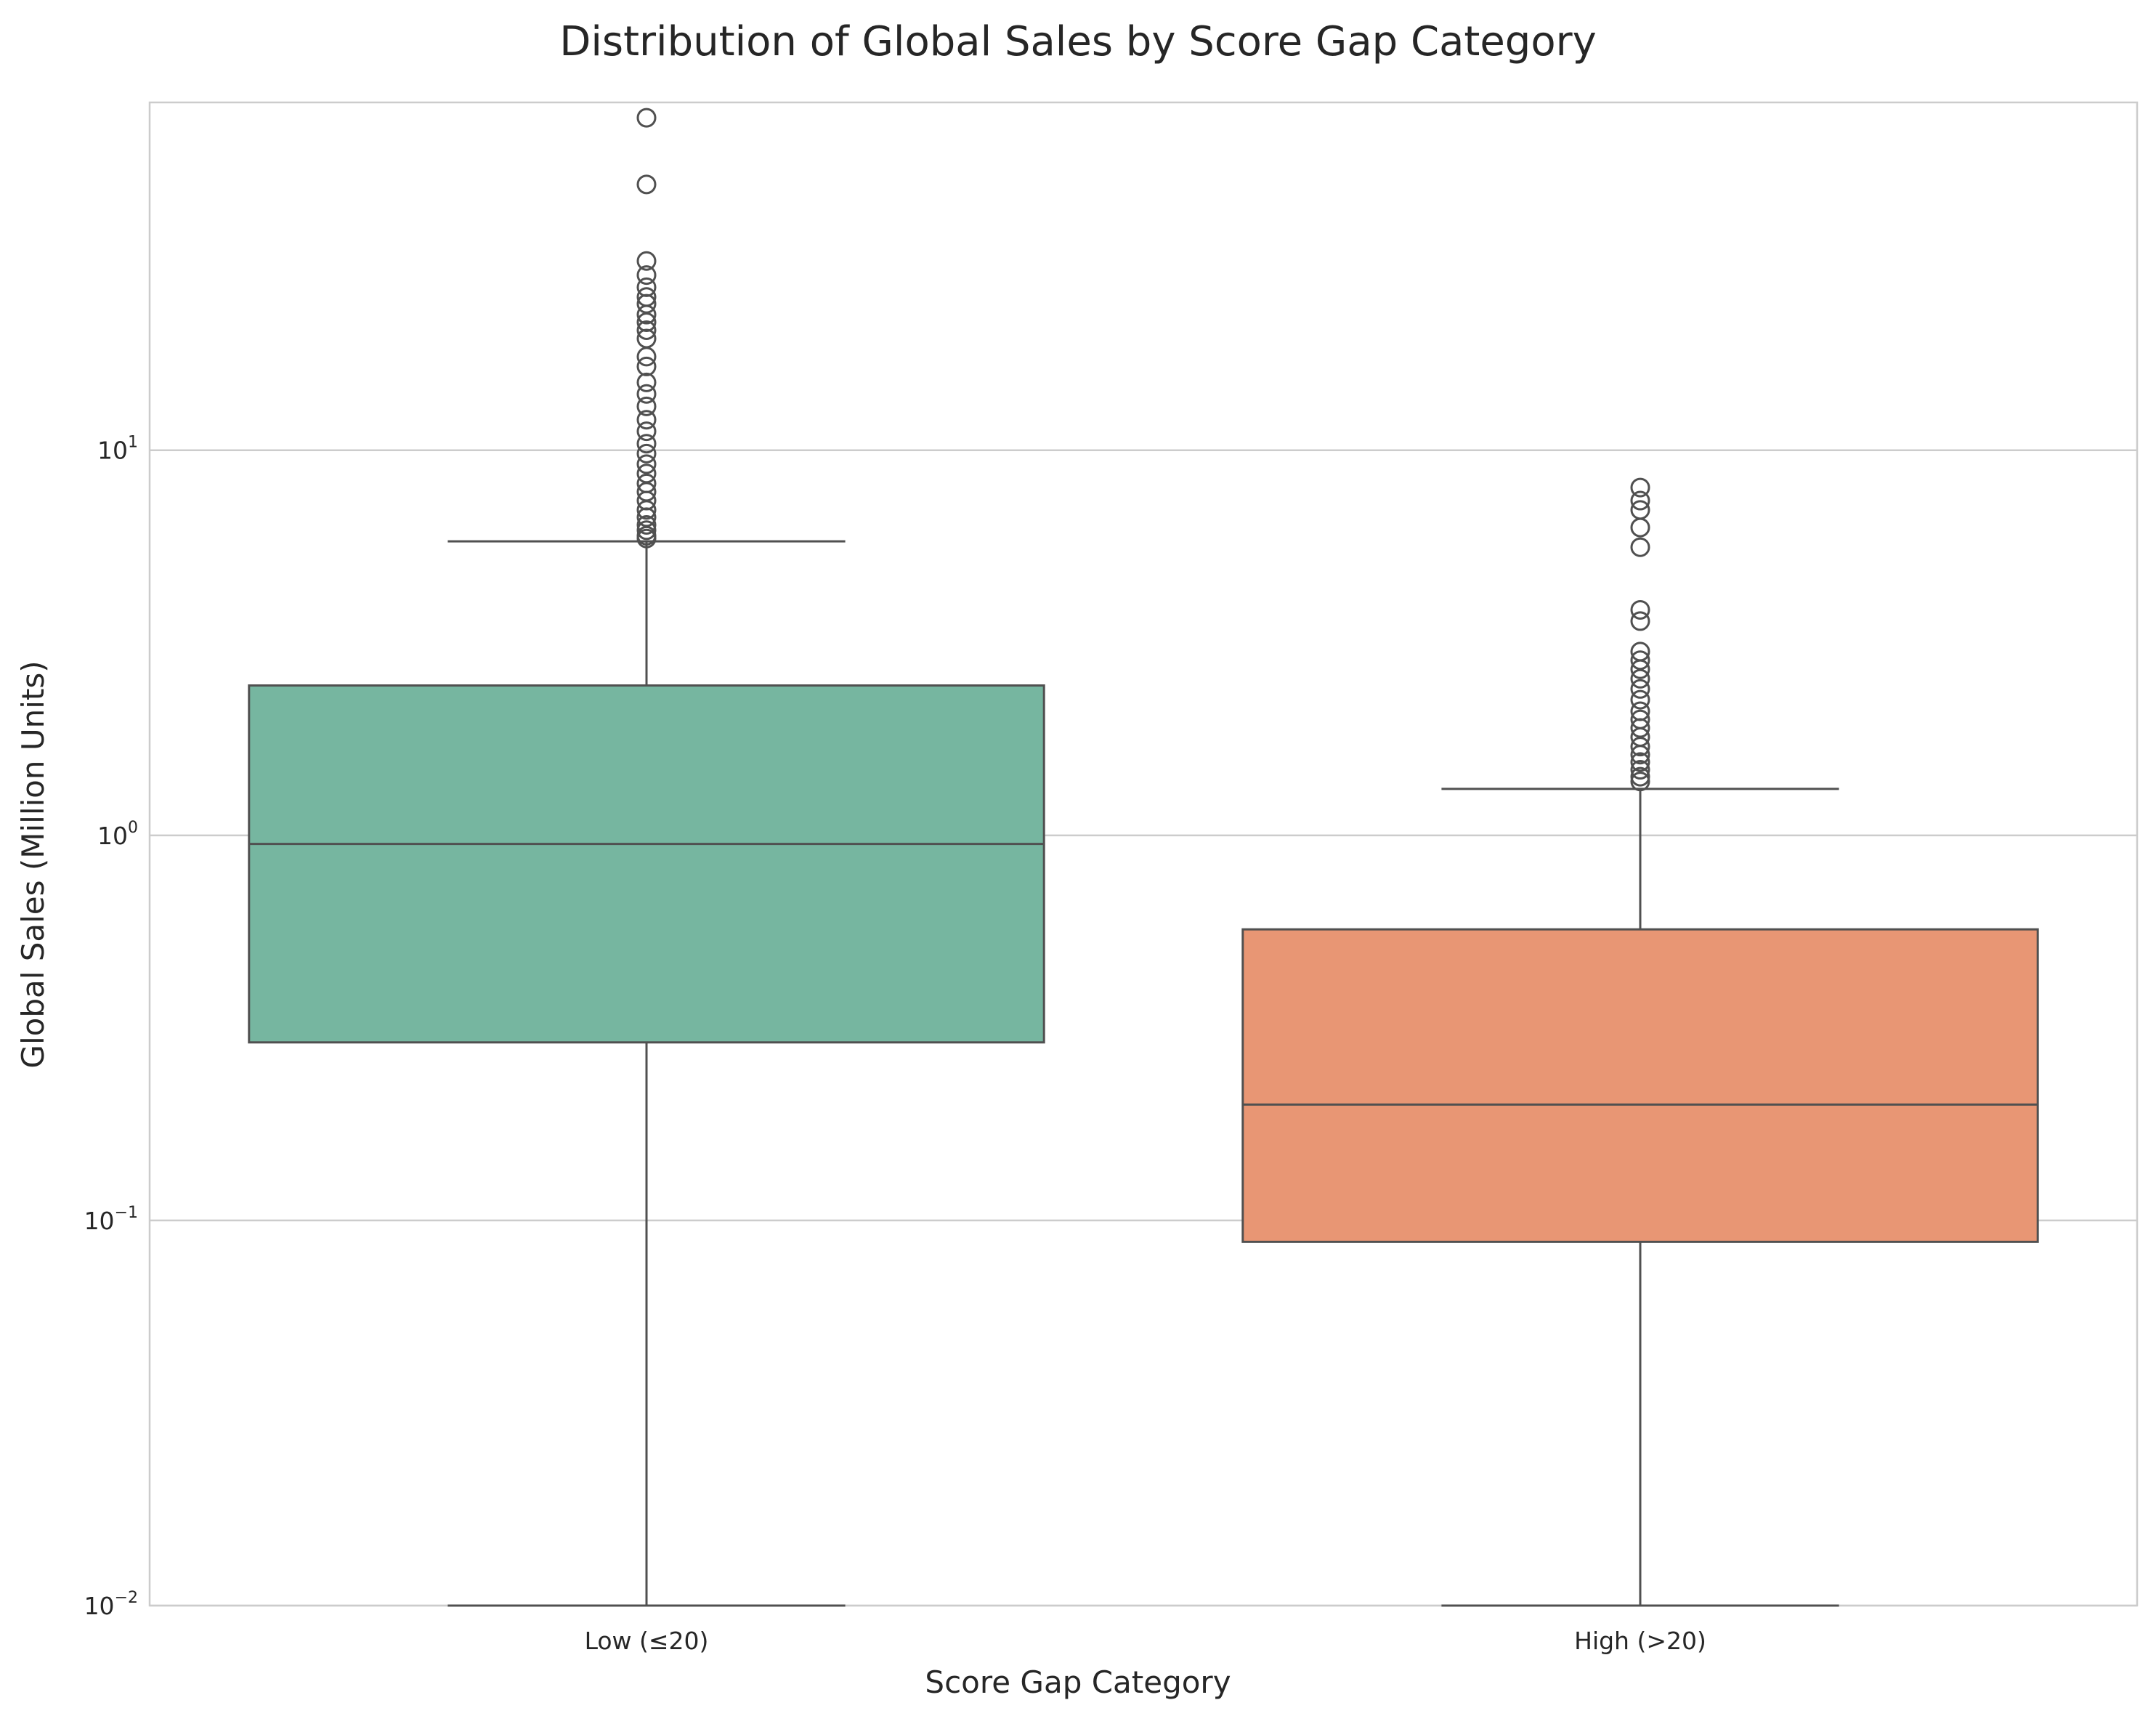 The width and height of the screenshot is (2156, 1724). What do you see at coordinates (126, 1598) in the screenshot?
I see `y-tick-exponent: −2` at bounding box center [126, 1598].